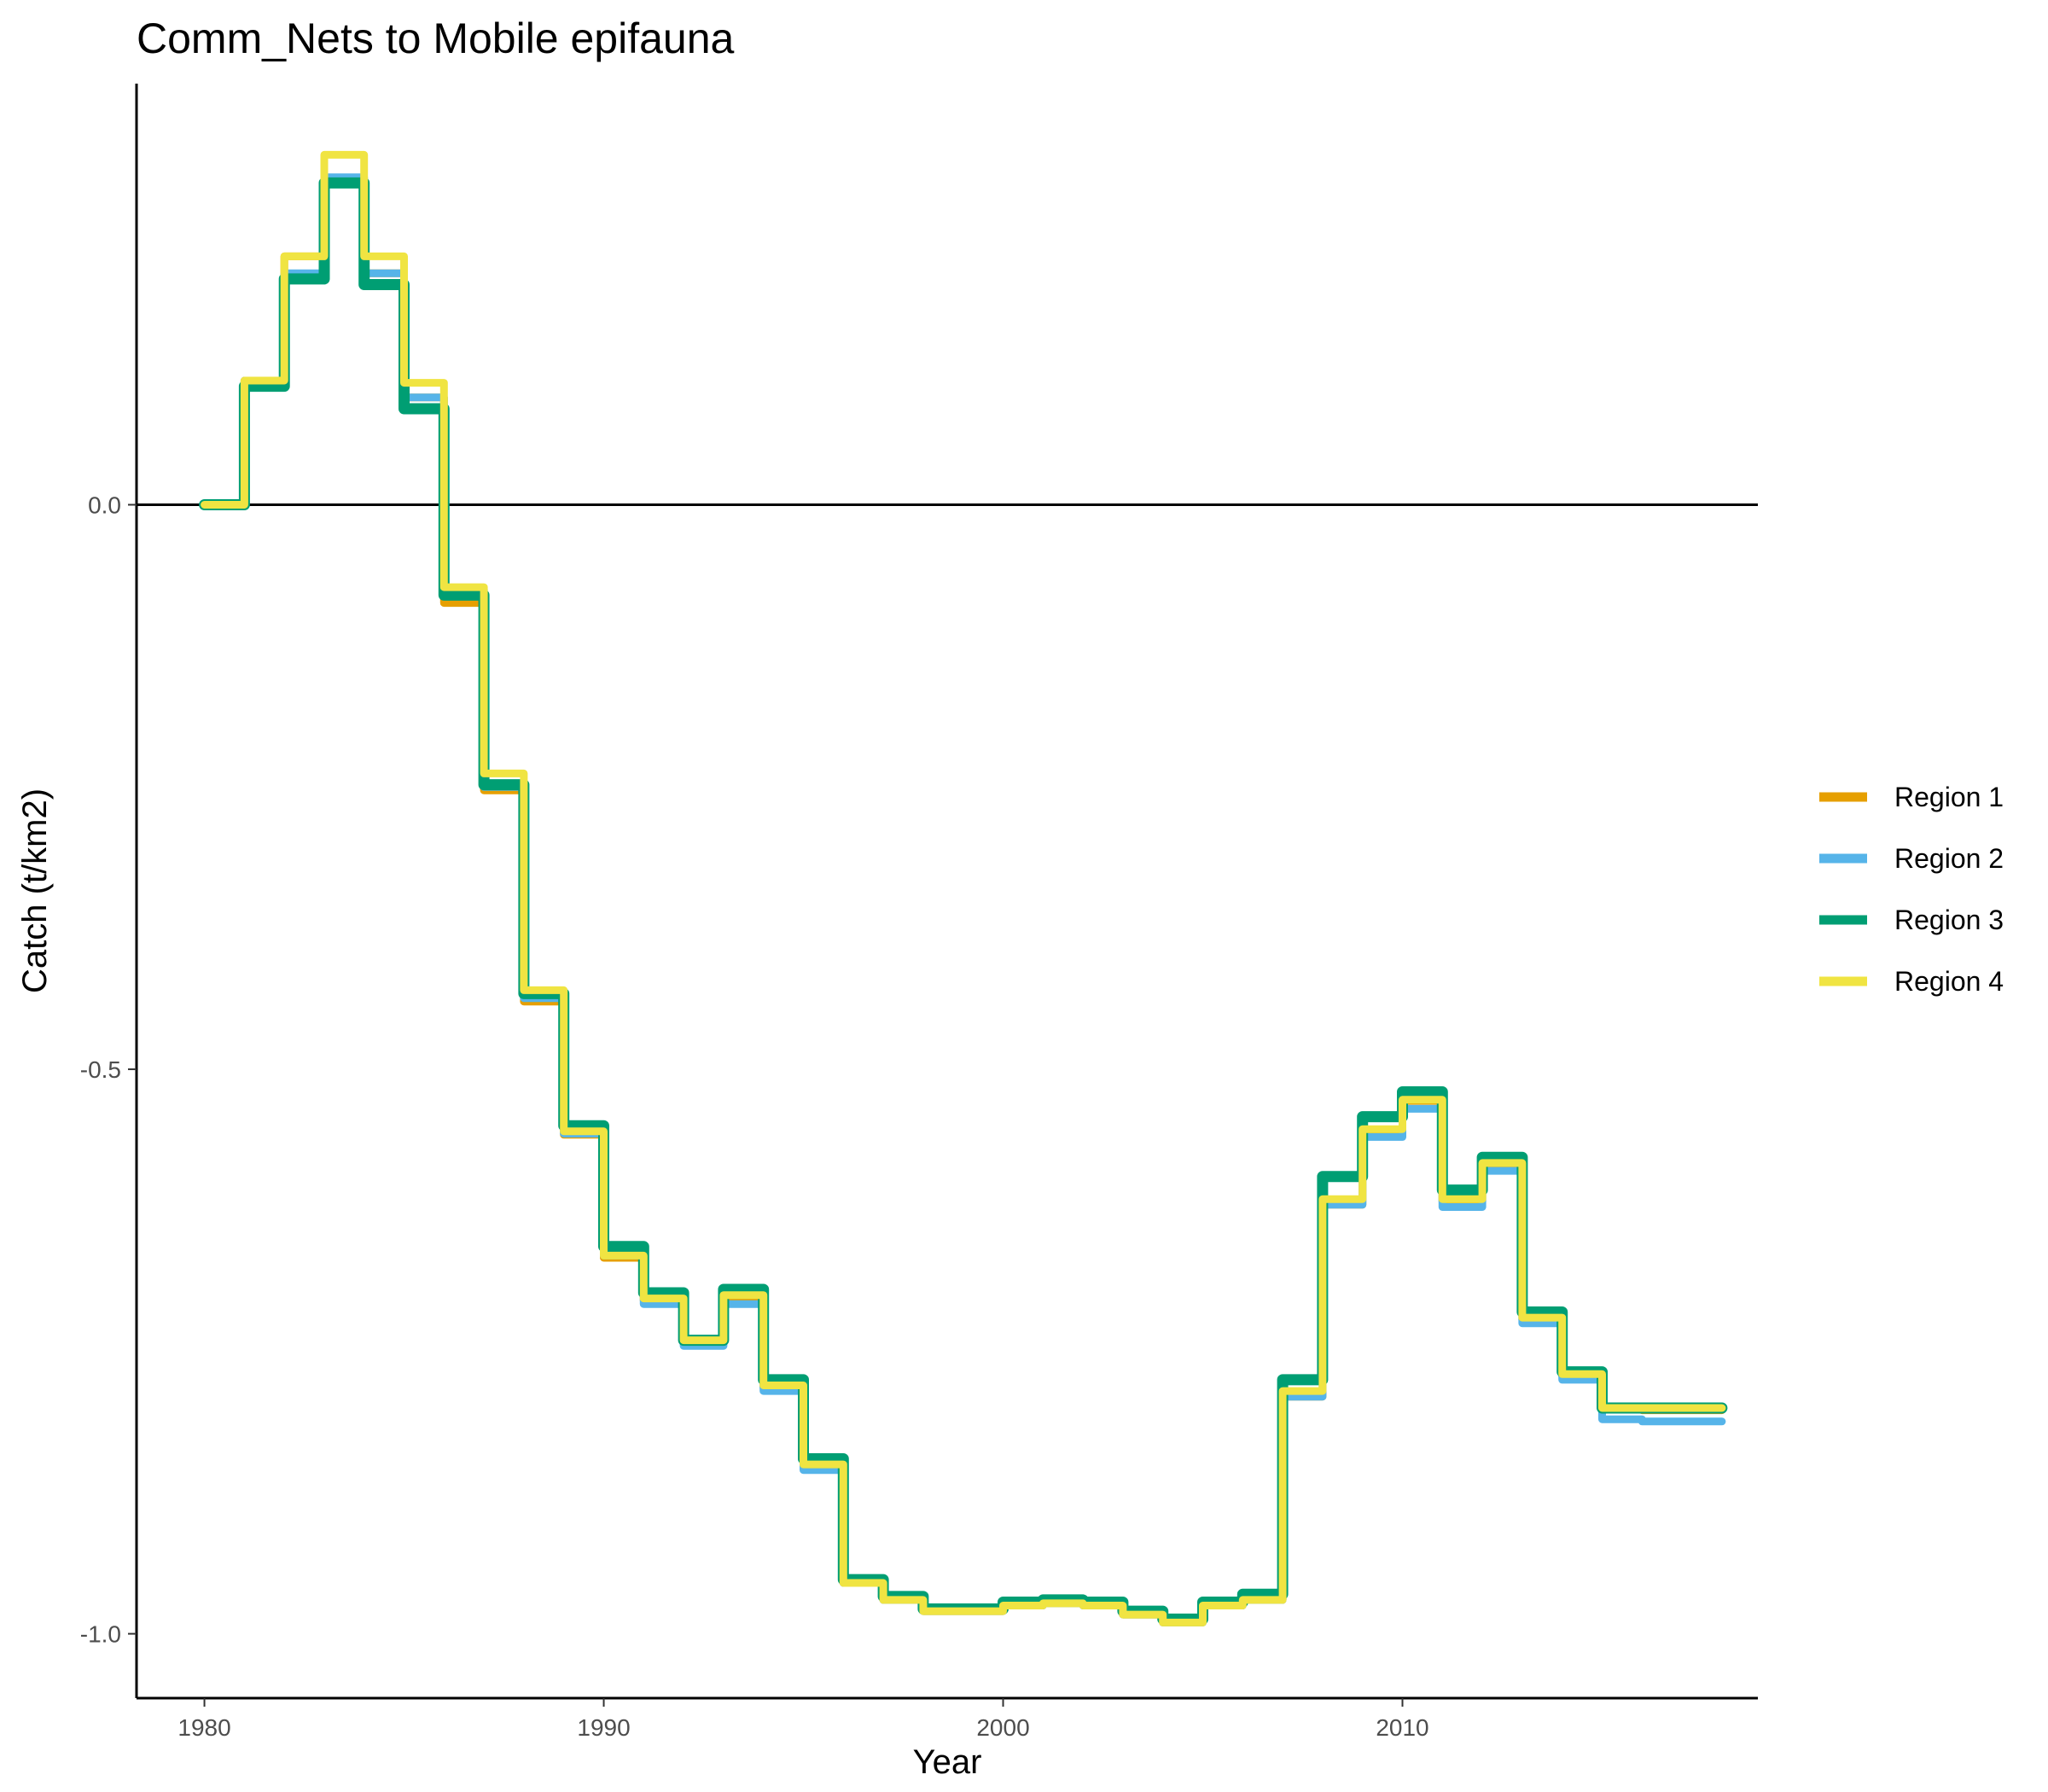 This screenshot has width=2048, height=1792. What do you see at coordinates (100, 1634) in the screenshot?
I see `y-tick-label: -1.0` at bounding box center [100, 1634].